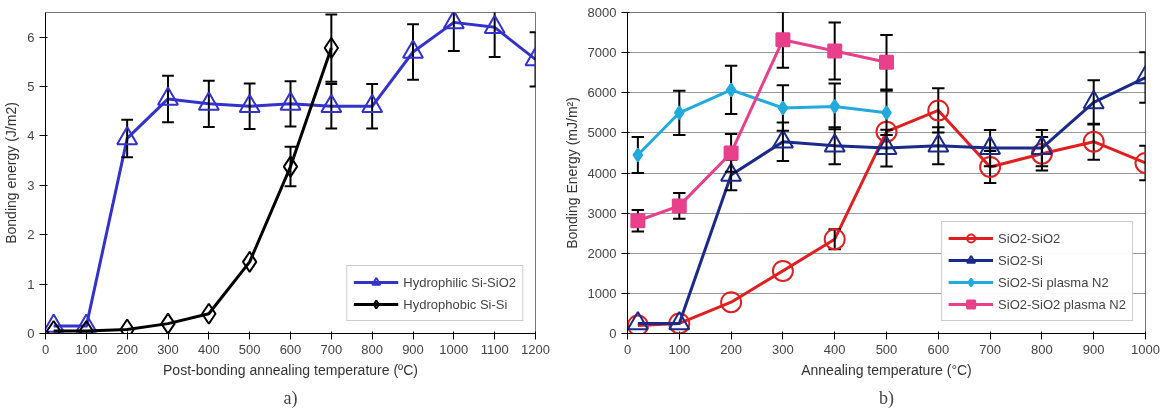 Image resolution: width=1173 pixels, height=417 pixels. Describe the element at coordinates (1053, 282) in the screenshot. I see `legend-label: SiO2-Si plasma N2` at that location.